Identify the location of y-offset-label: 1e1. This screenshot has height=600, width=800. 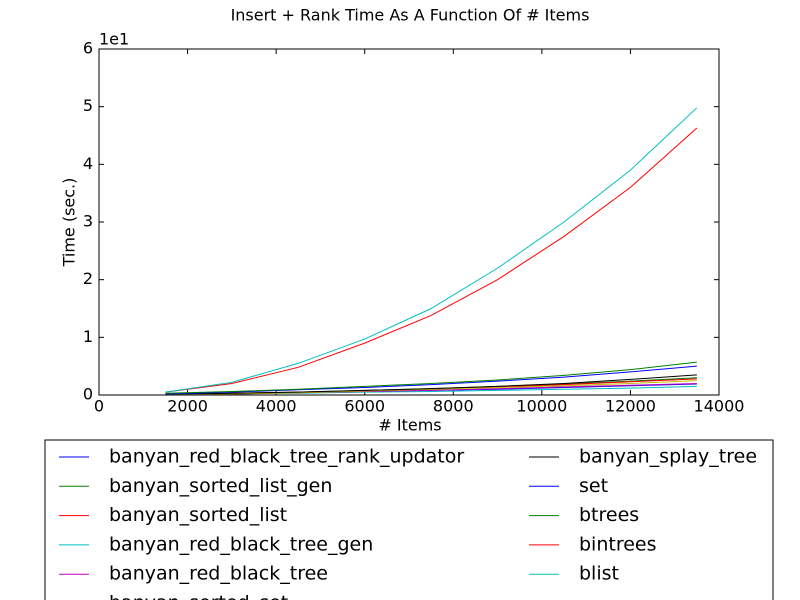
(114, 39).